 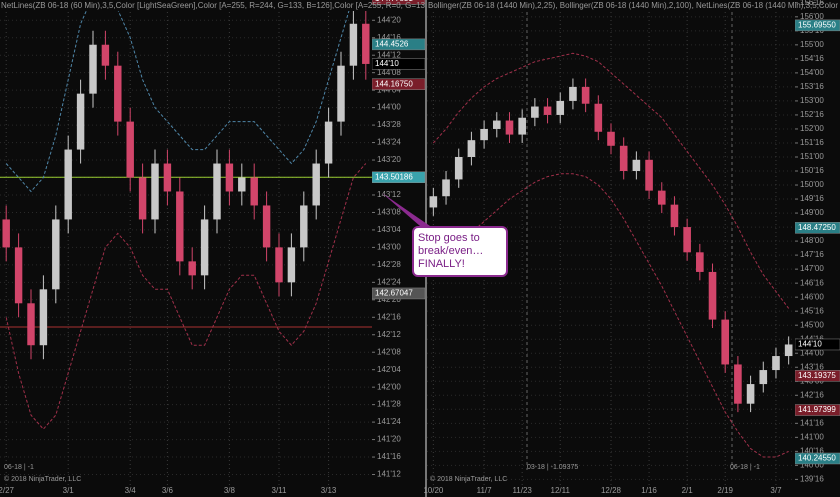 I want to click on y-tick-label: 153'00, so click(x=812, y=100).